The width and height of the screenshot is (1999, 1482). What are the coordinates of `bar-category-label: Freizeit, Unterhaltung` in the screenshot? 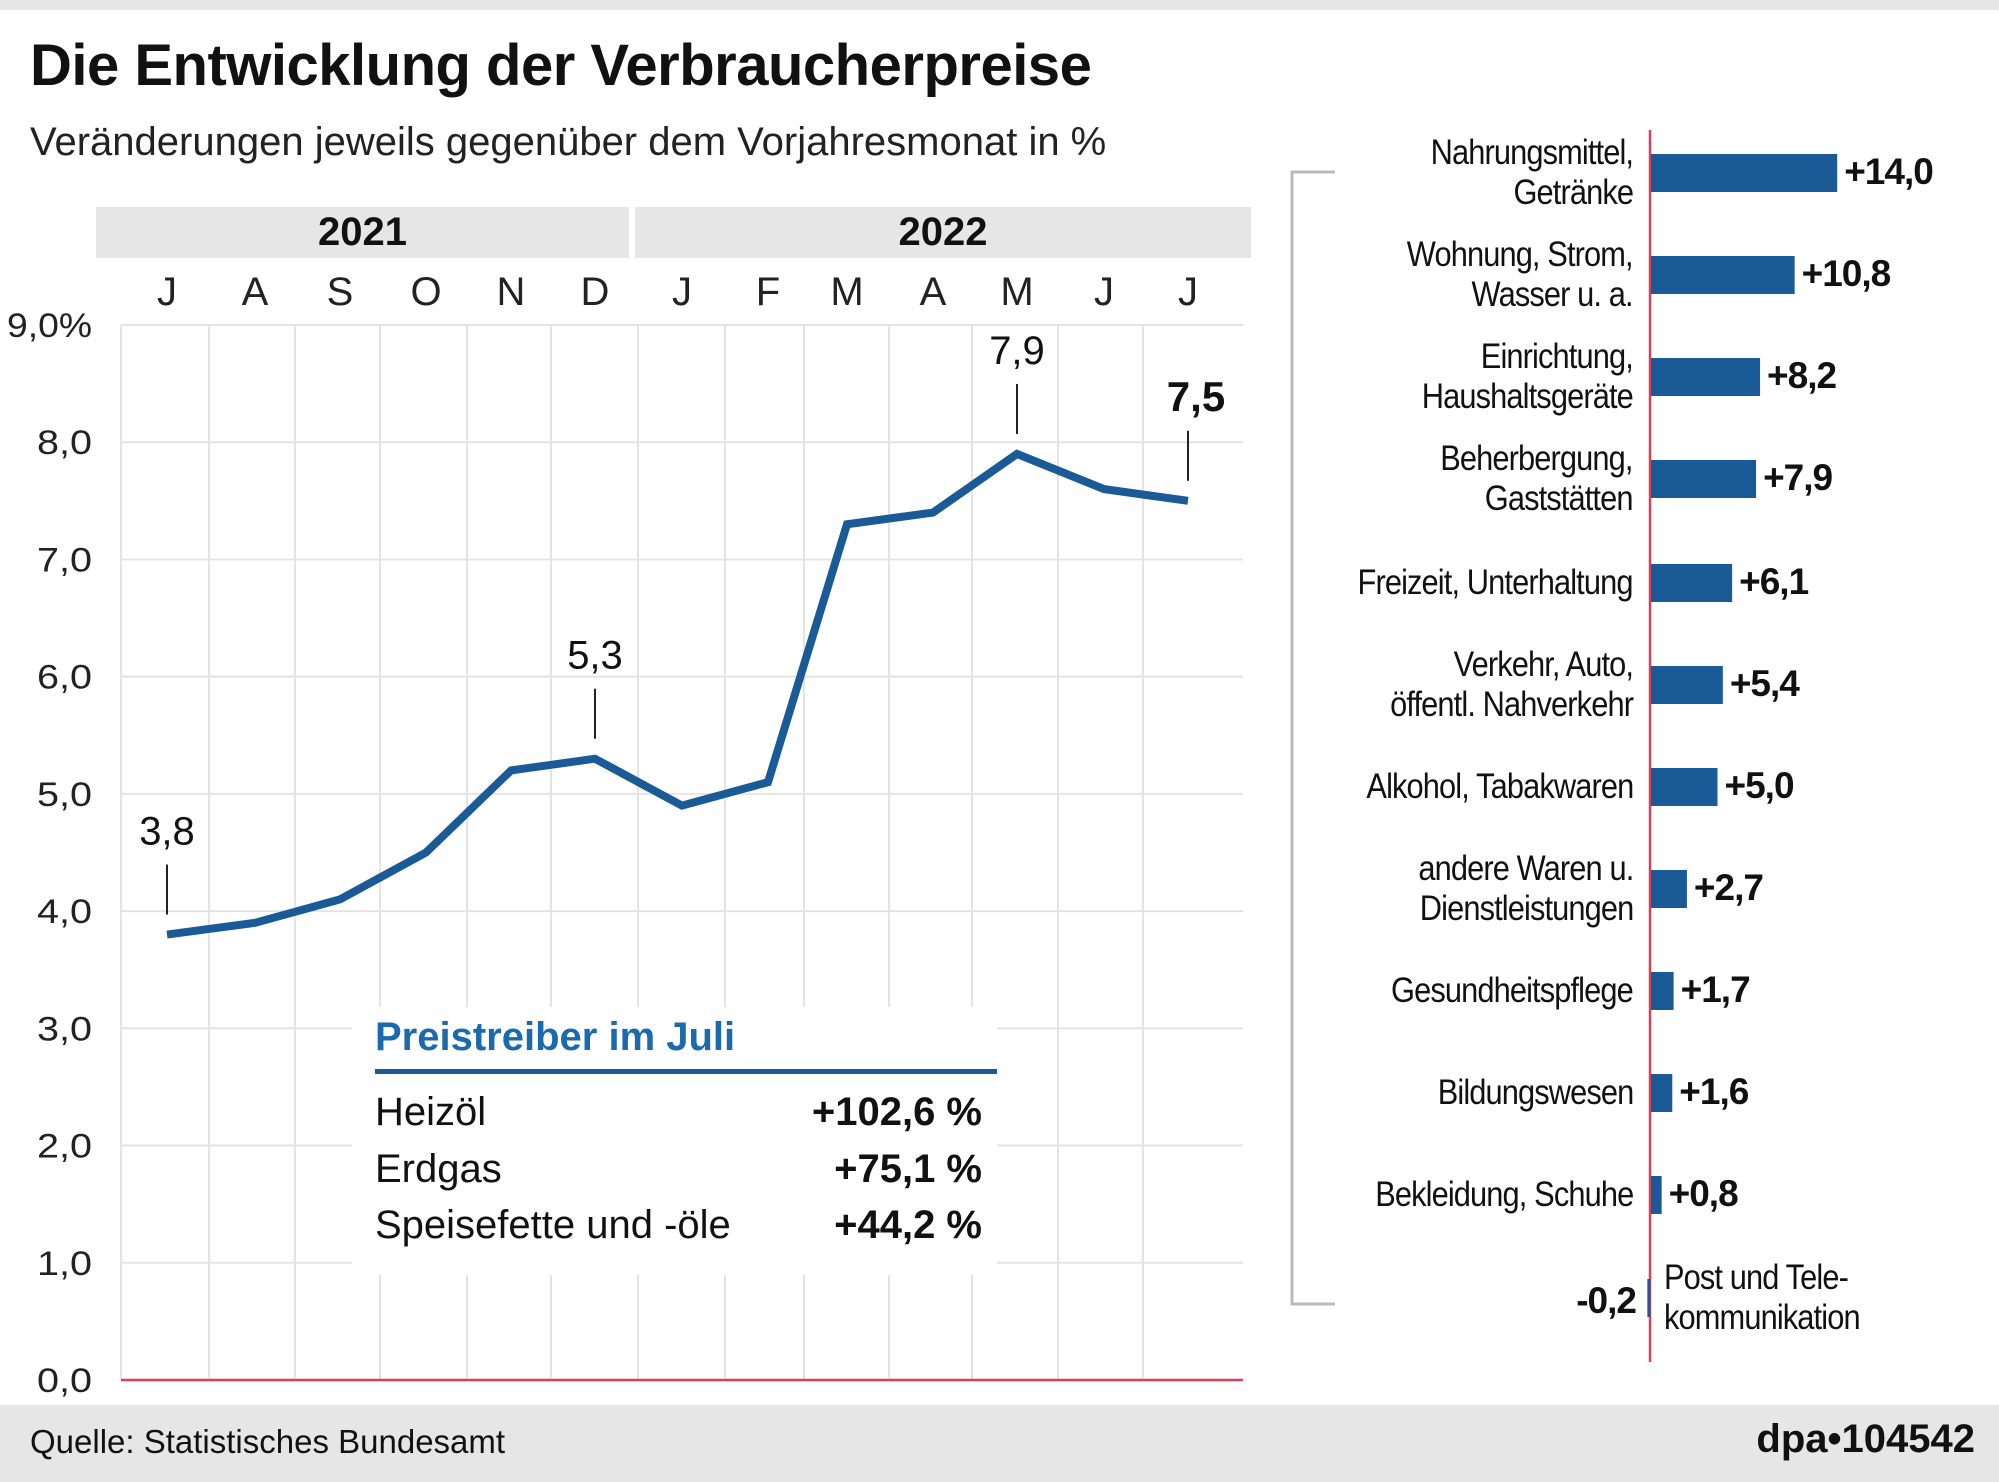 It's located at (1495, 583).